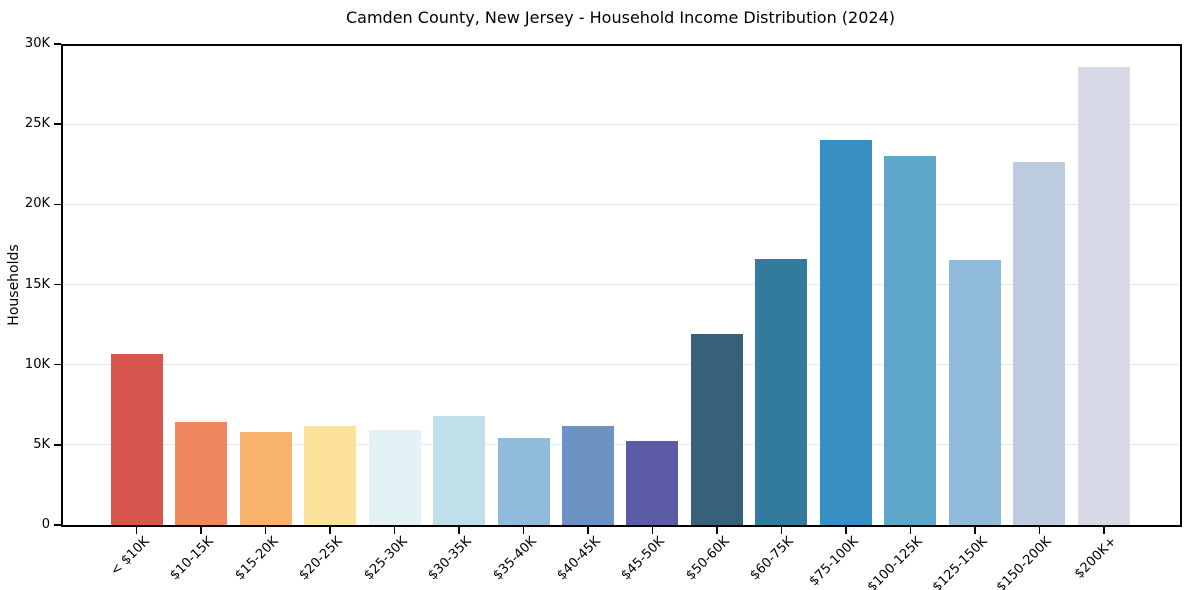 Image resolution: width=1189 pixels, height=590 pixels. Describe the element at coordinates (37, 43) in the screenshot. I see `y-tick-label: 30K` at that location.